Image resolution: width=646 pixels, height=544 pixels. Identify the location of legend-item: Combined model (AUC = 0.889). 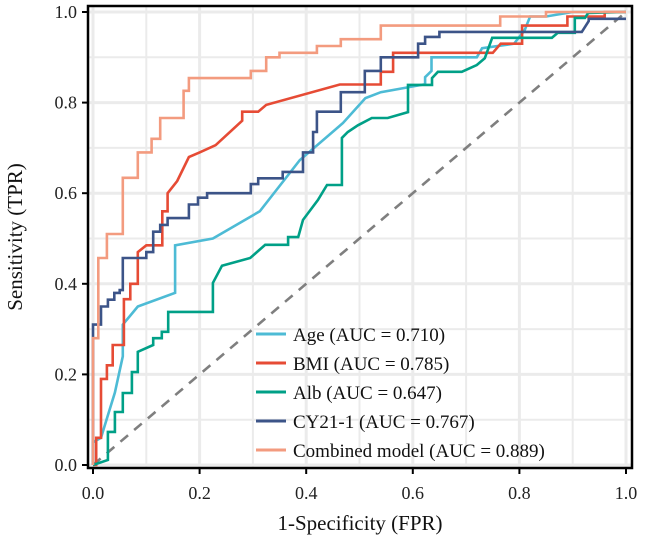
(400, 451).